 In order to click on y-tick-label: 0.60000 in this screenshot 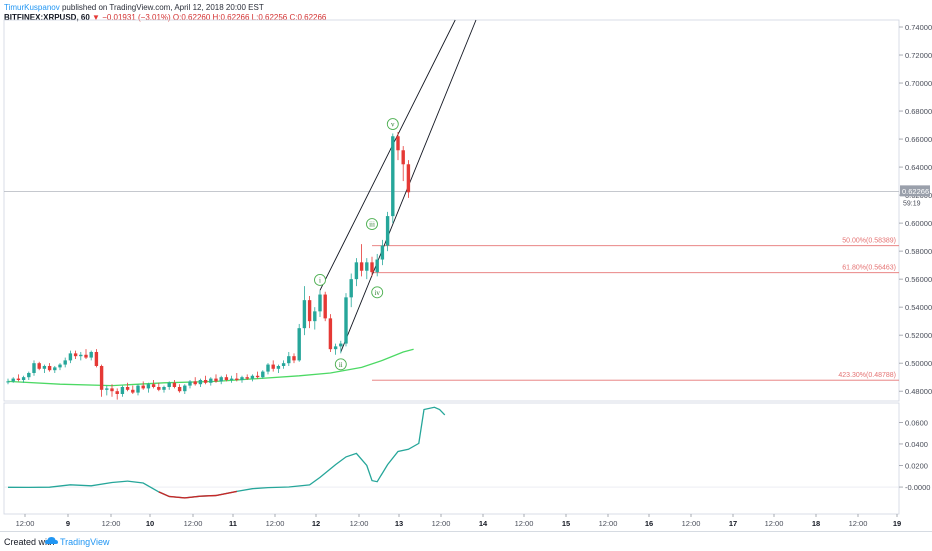, I will do `click(918, 223)`.